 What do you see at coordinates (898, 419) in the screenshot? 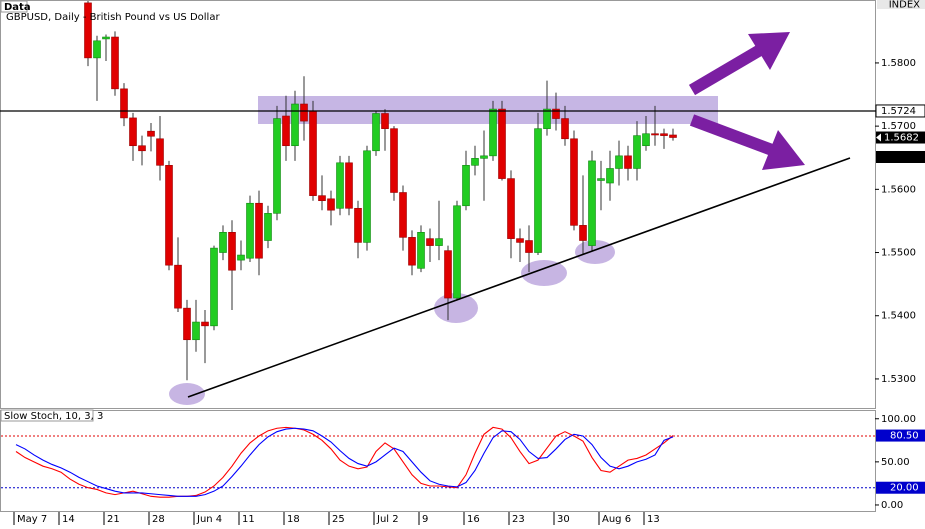
I see `y-tick-label: 100.00` at bounding box center [898, 419].